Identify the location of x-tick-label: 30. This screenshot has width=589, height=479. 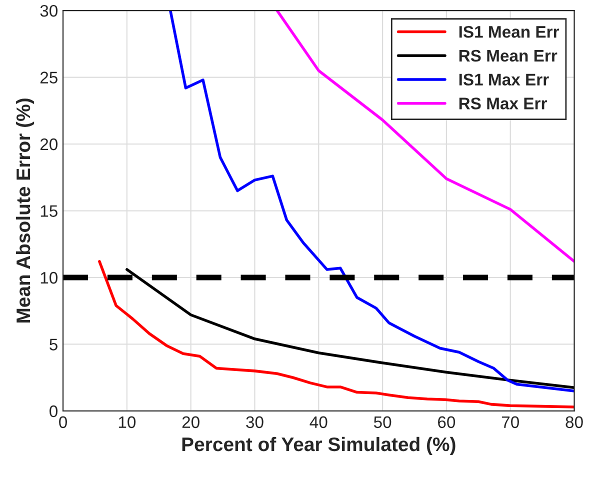
(255, 422).